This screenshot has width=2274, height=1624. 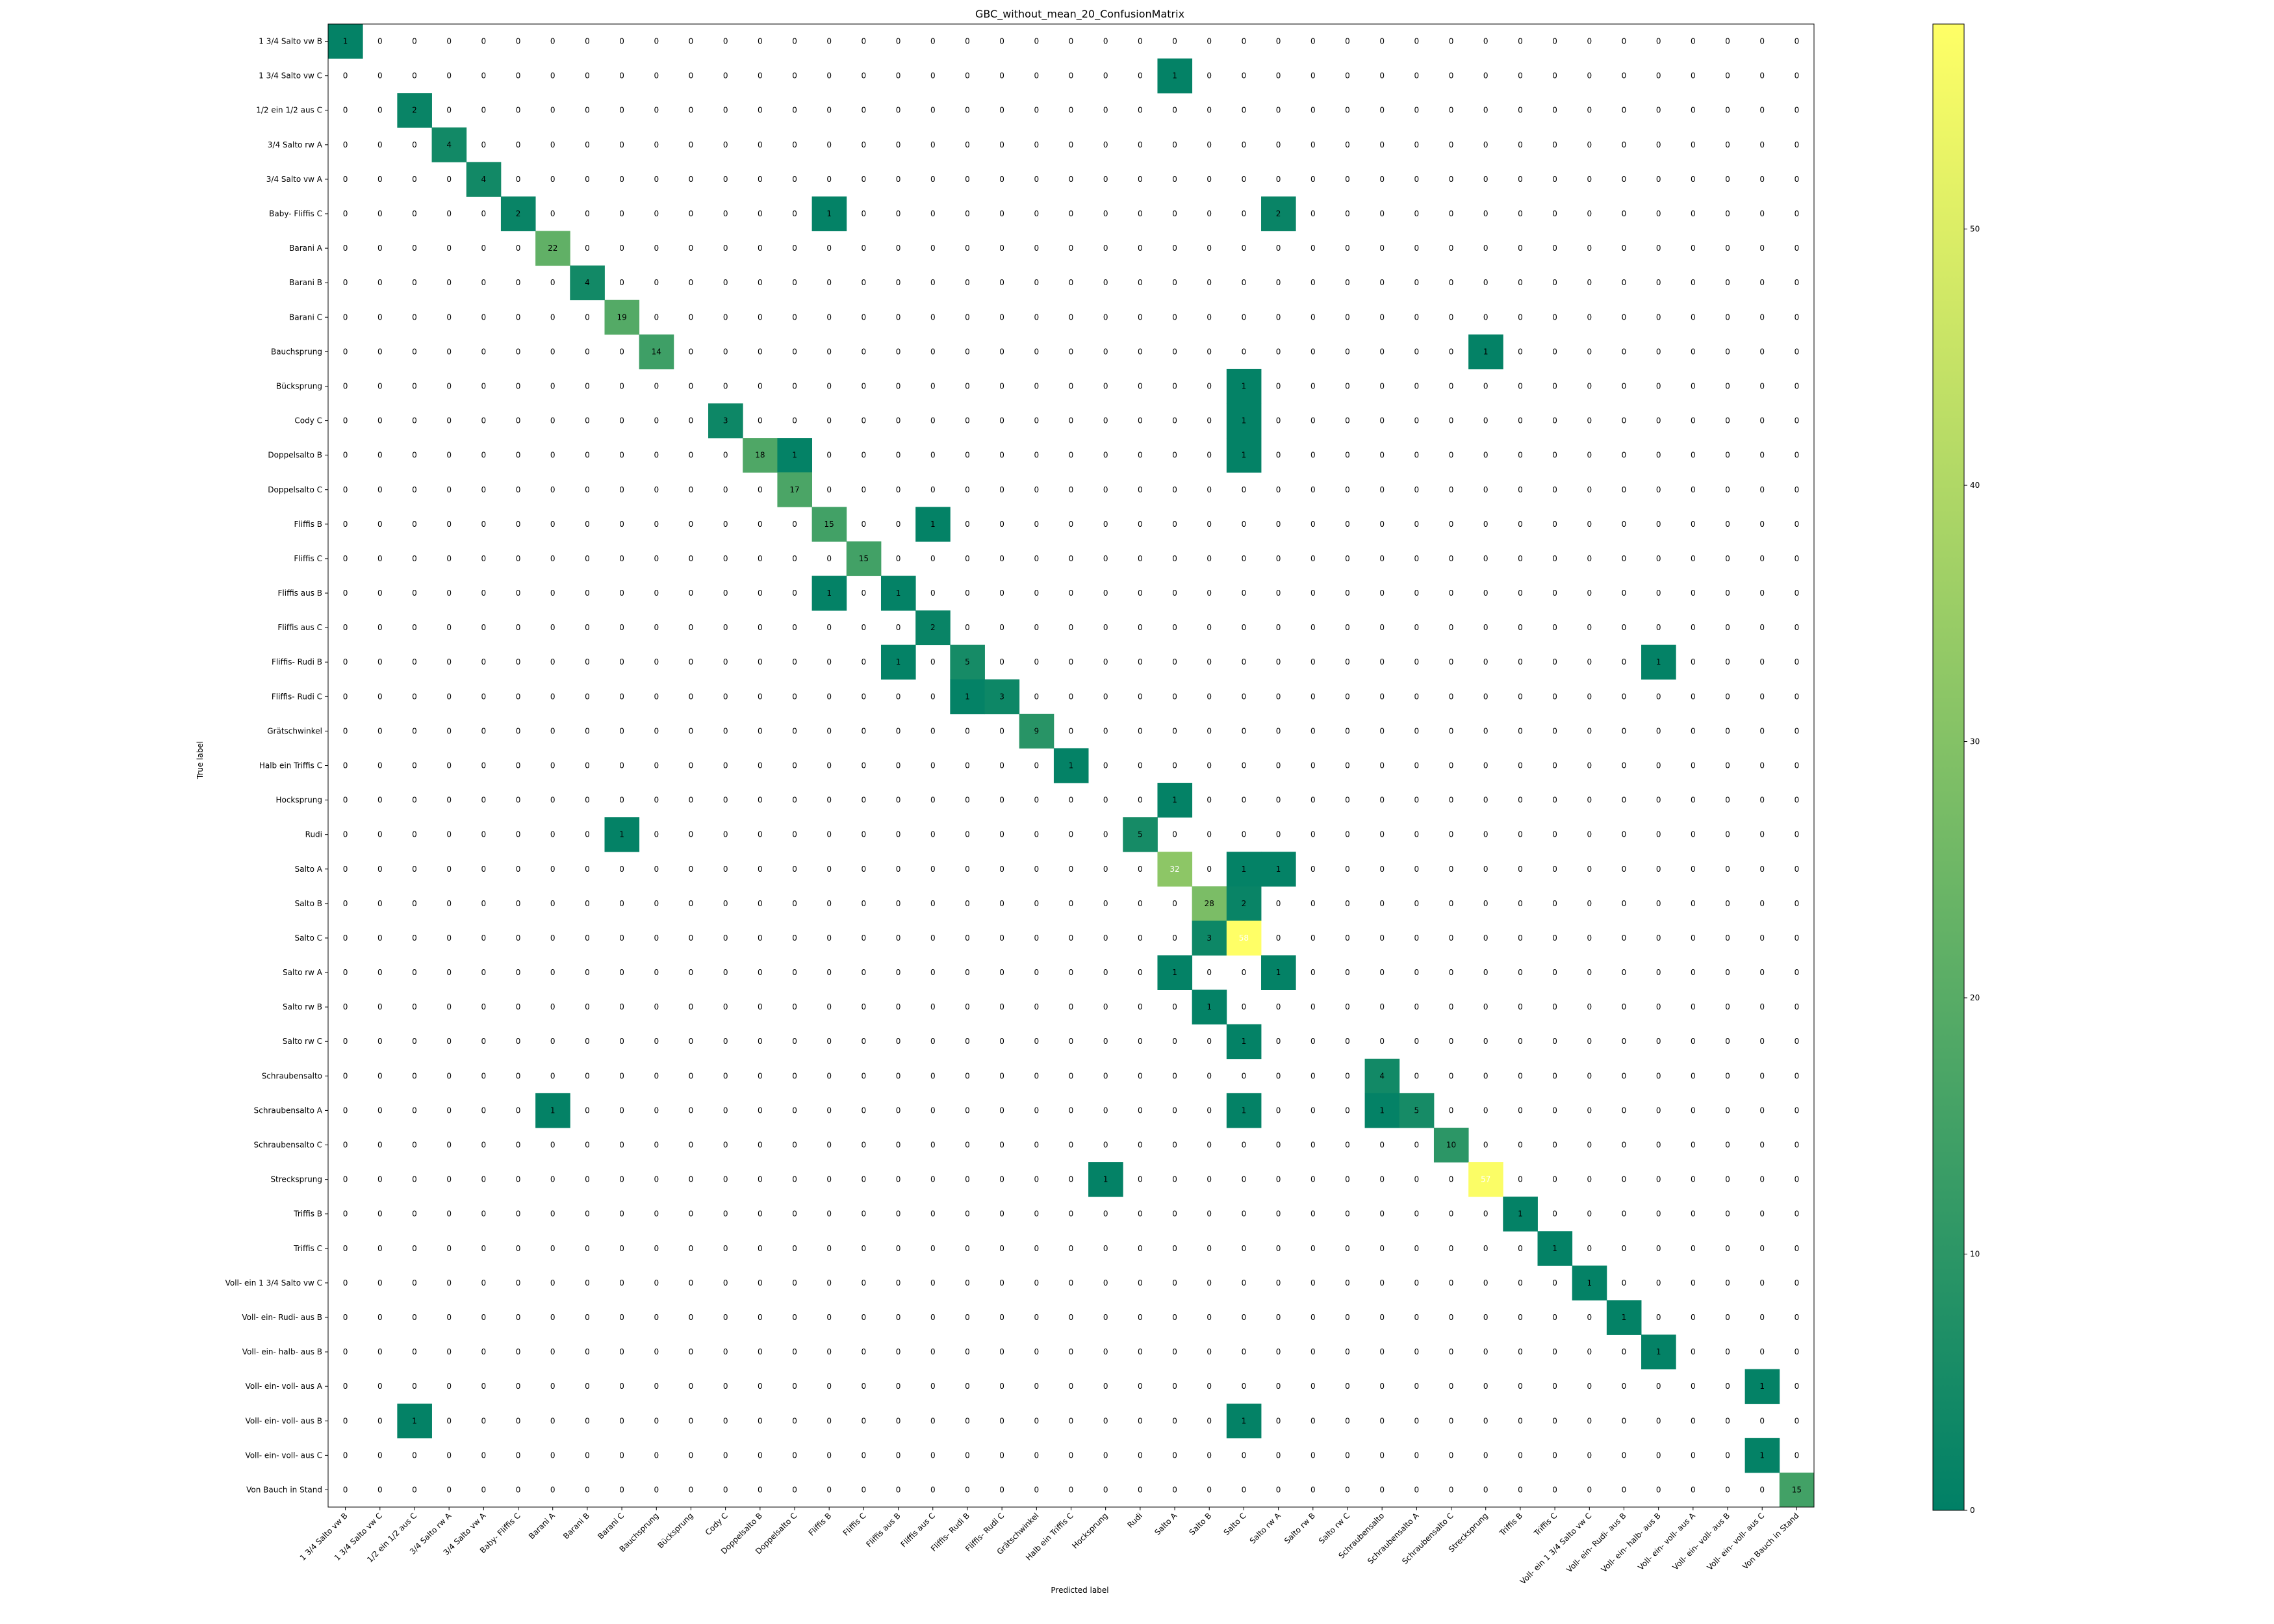 What do you see at coordinates (1666, 1541) in the screenshot?
I see `x-tick-label: Voll- ein- voll- aus A` at bounding box center [1666, 1541].